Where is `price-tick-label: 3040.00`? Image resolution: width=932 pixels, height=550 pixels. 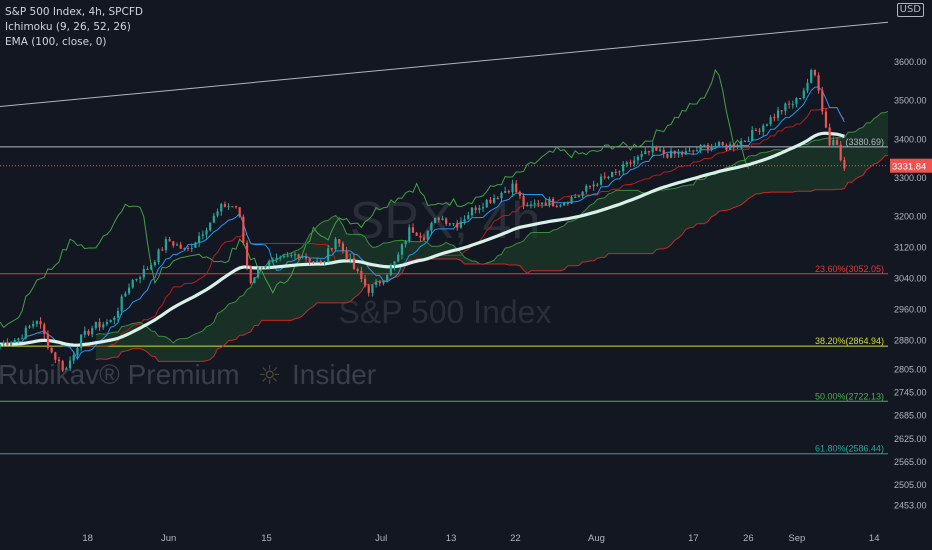
price-tick-label: 3040.00 is located at coordinates (910, 278).